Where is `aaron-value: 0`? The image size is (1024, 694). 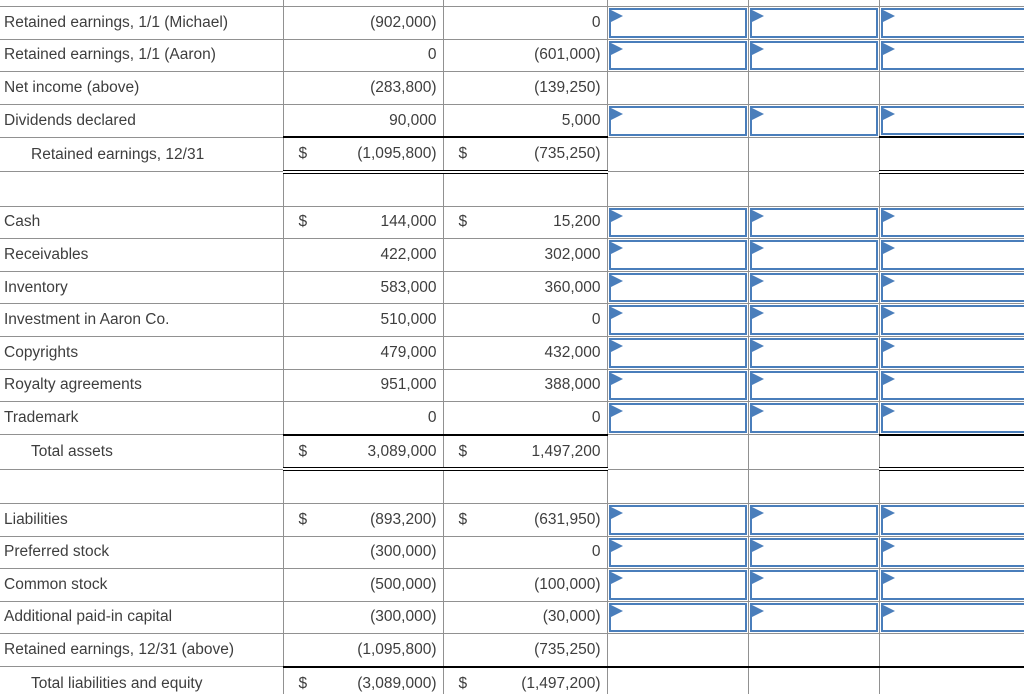 aaron-value: 0 is located at coordinates (596, 417).